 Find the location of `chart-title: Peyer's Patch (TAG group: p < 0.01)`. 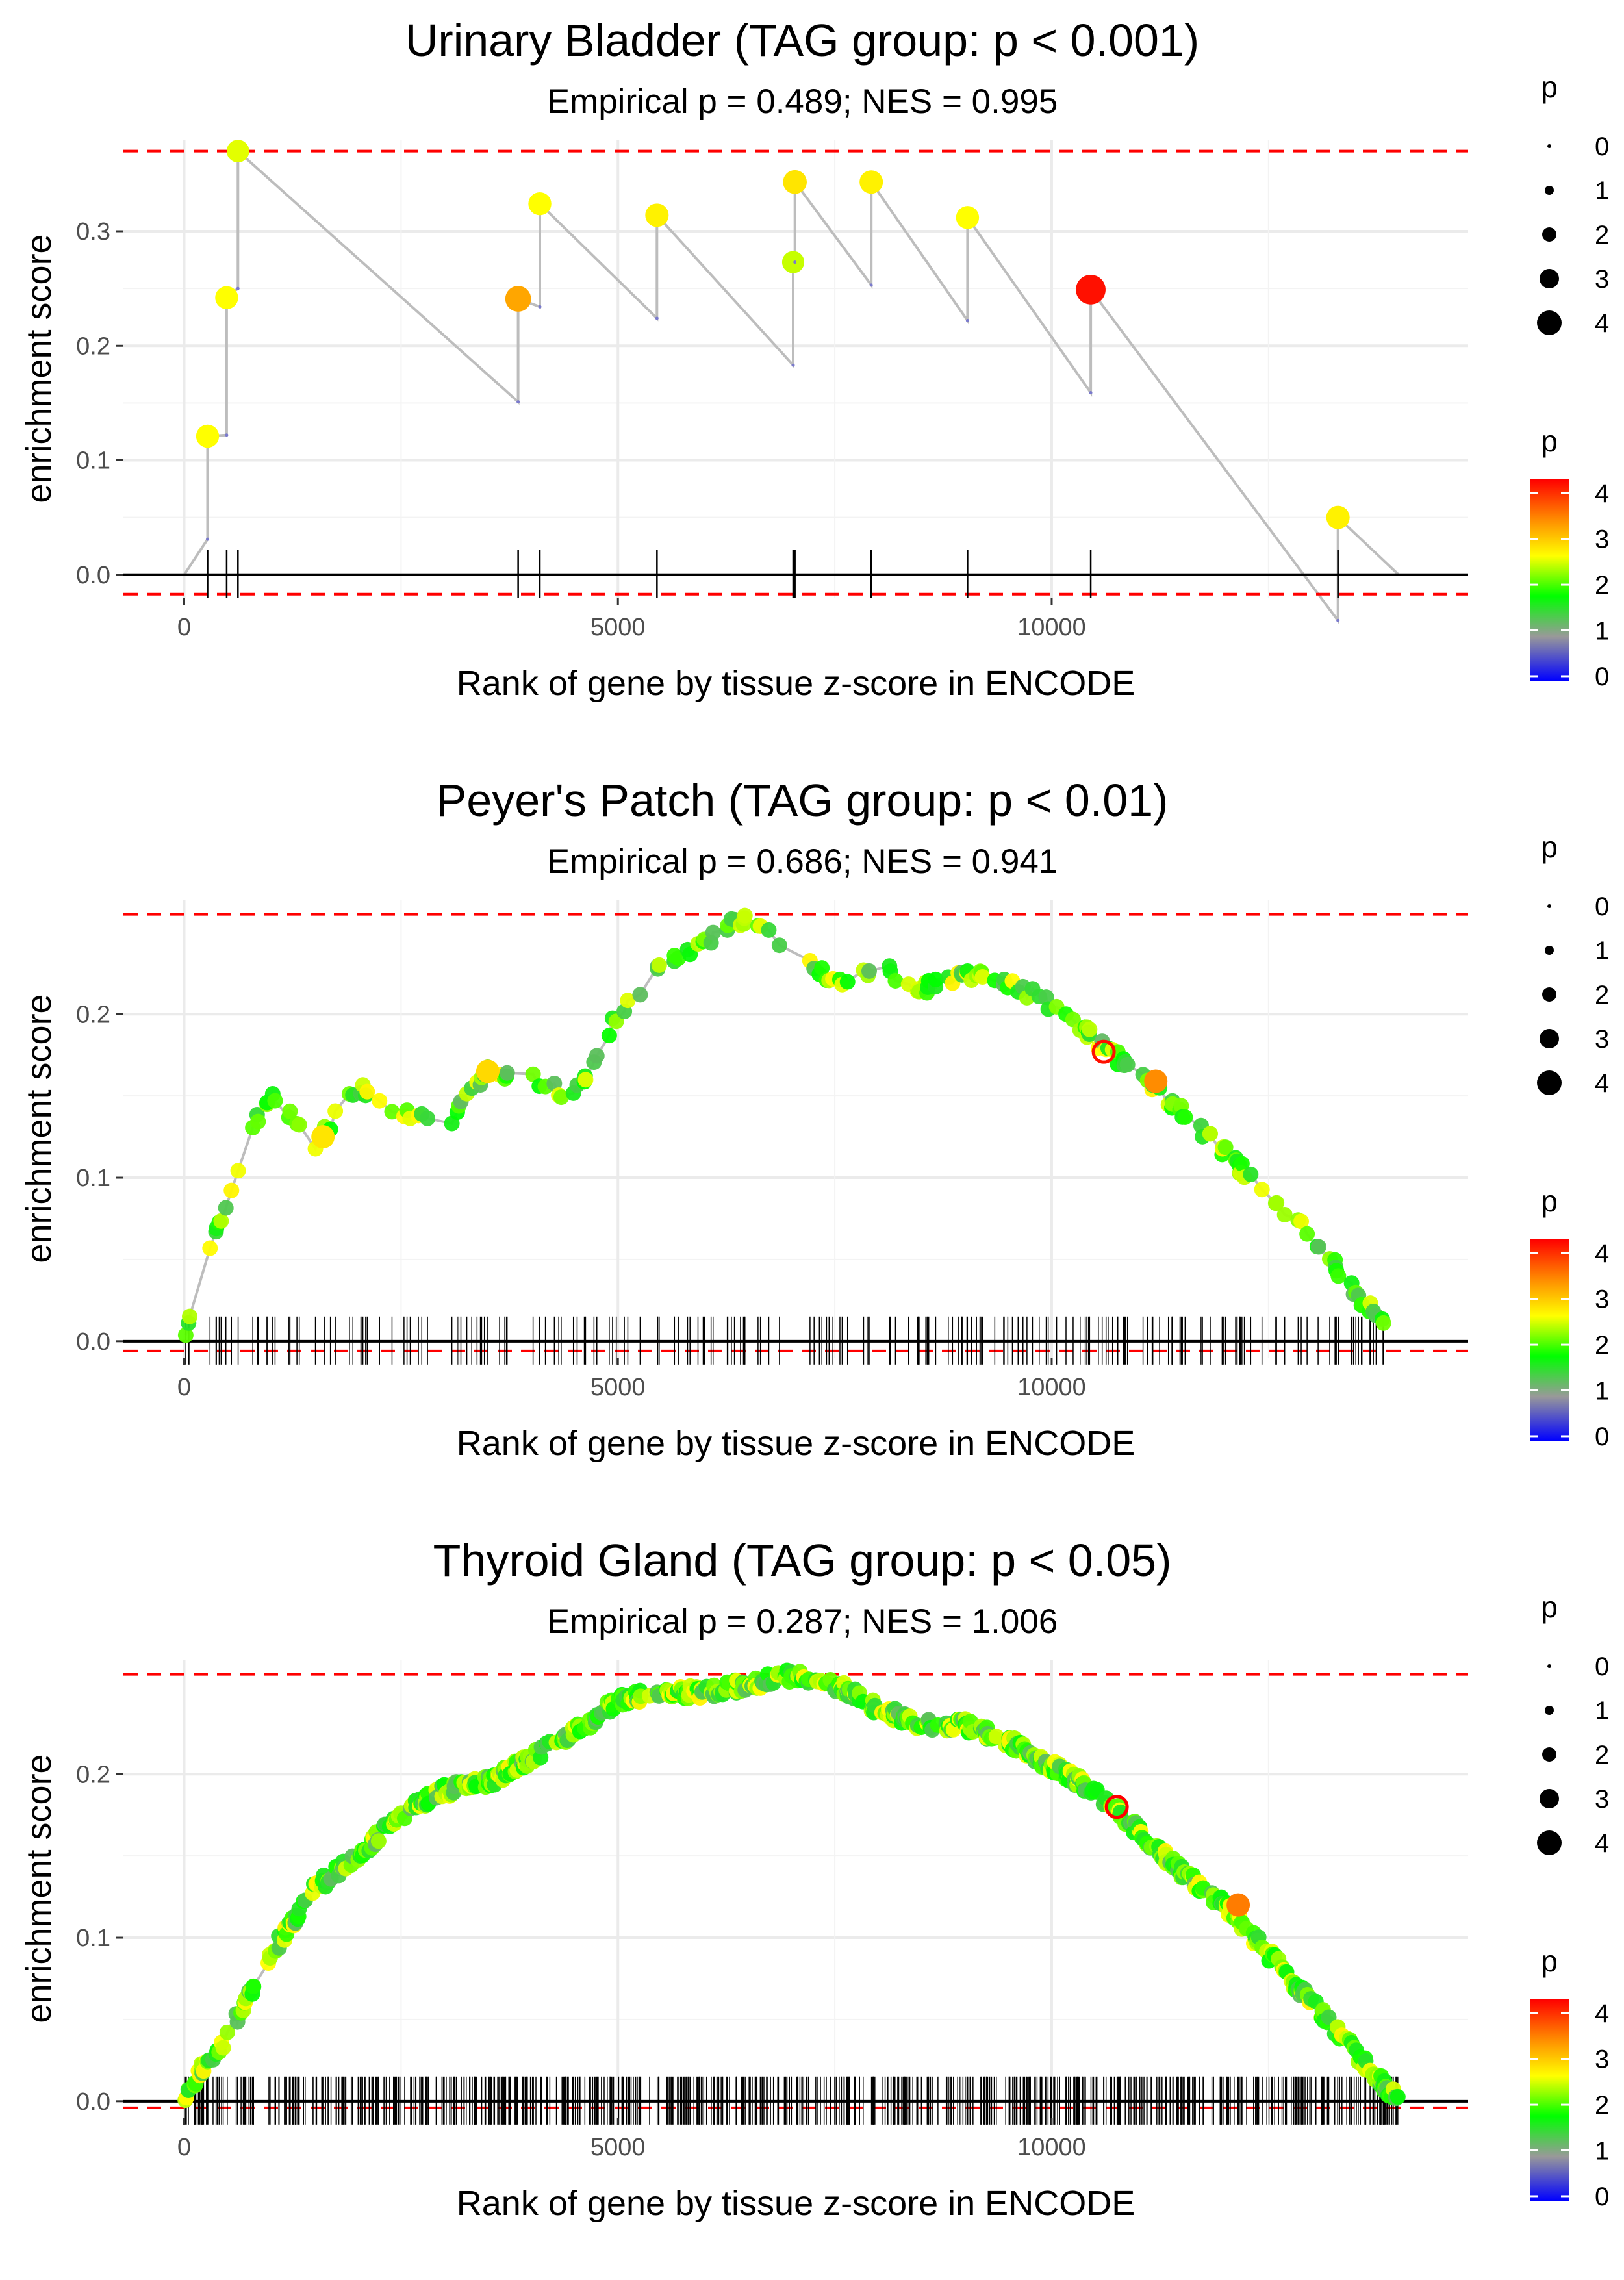

chart-title: Peyer's Patch (TAG group: p < 0.01) is located at coordinates (802, 800).